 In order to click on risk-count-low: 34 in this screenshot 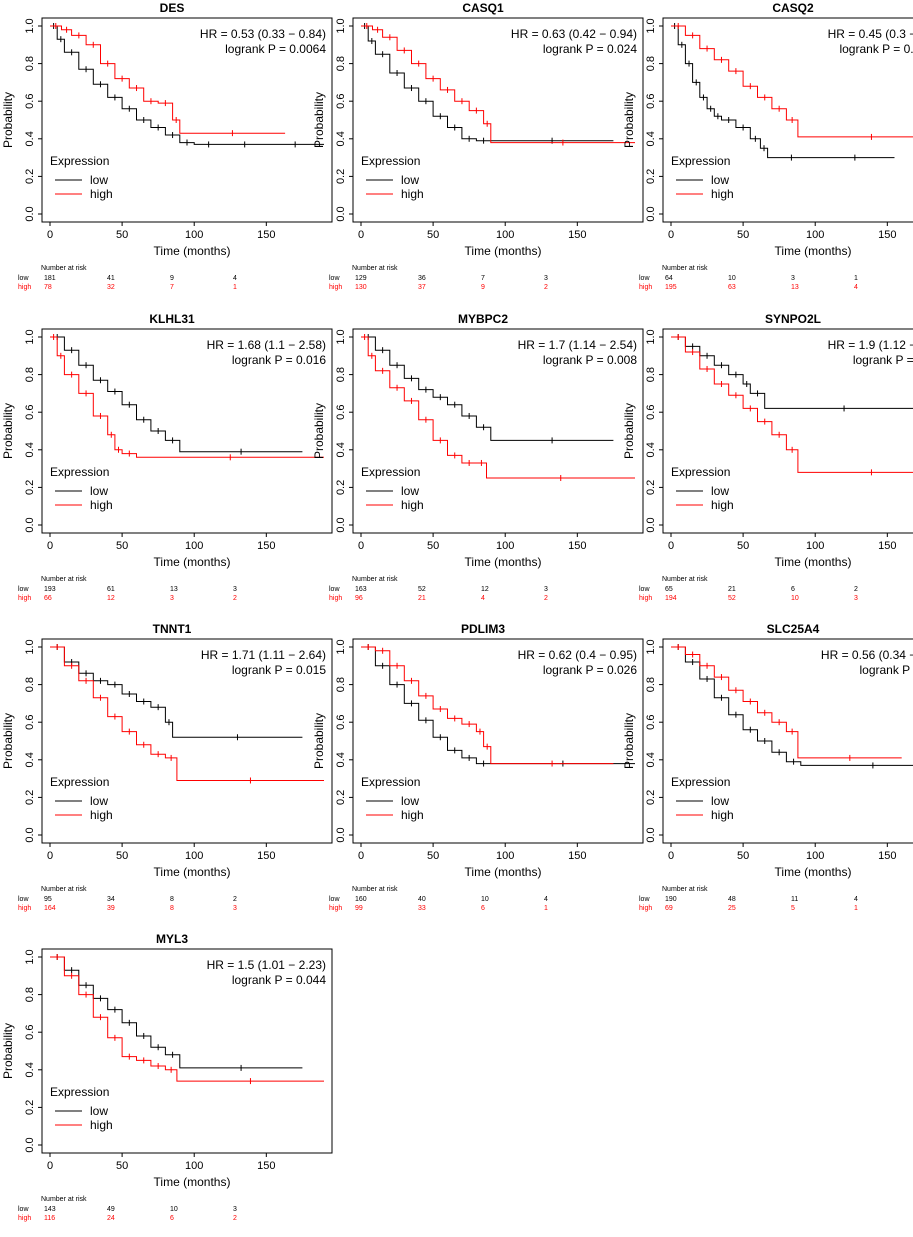, I will do `click(111, 899)`.